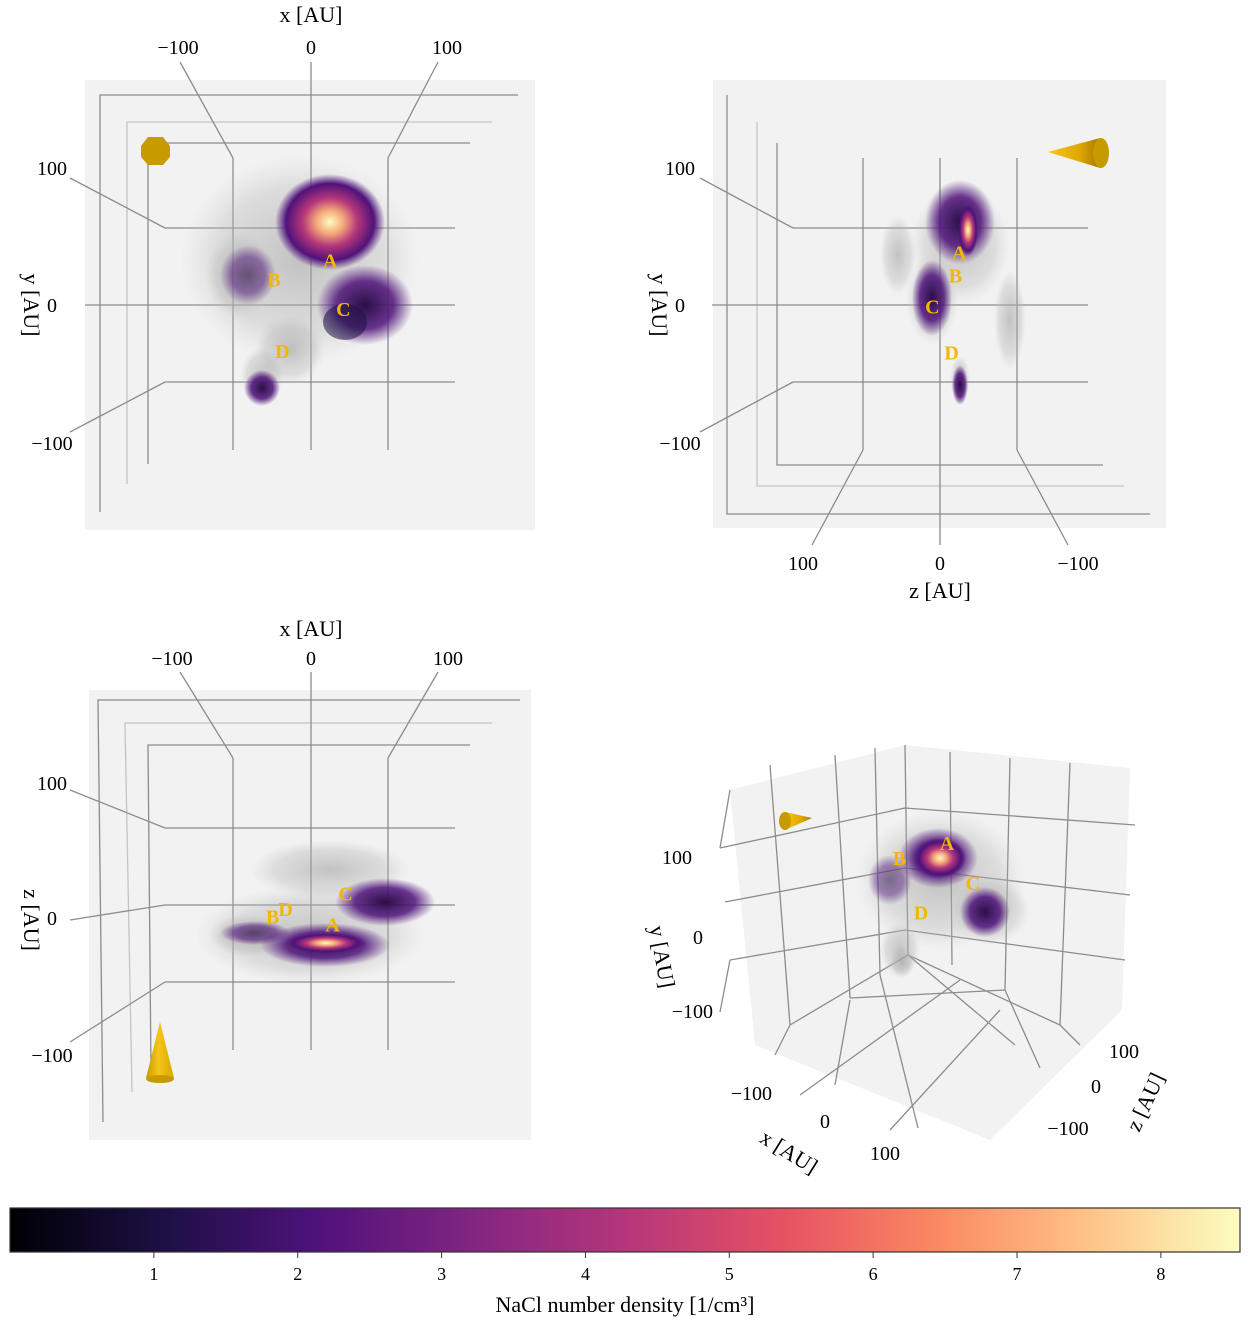 This screenshot has height=1321, width=1253. Describe the element at coordinates (1096, 1087) in the screenshot. I see `3d-z-tick: 0` at that location.